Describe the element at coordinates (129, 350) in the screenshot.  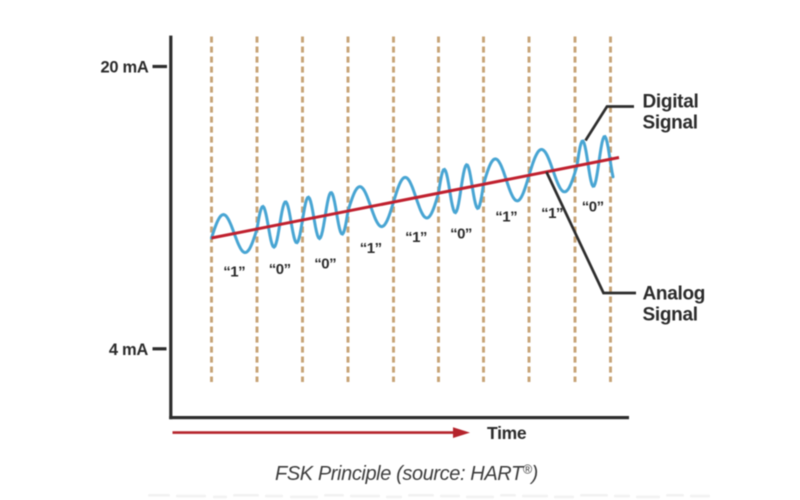
I see `svg-text: 4 mA` at that location.